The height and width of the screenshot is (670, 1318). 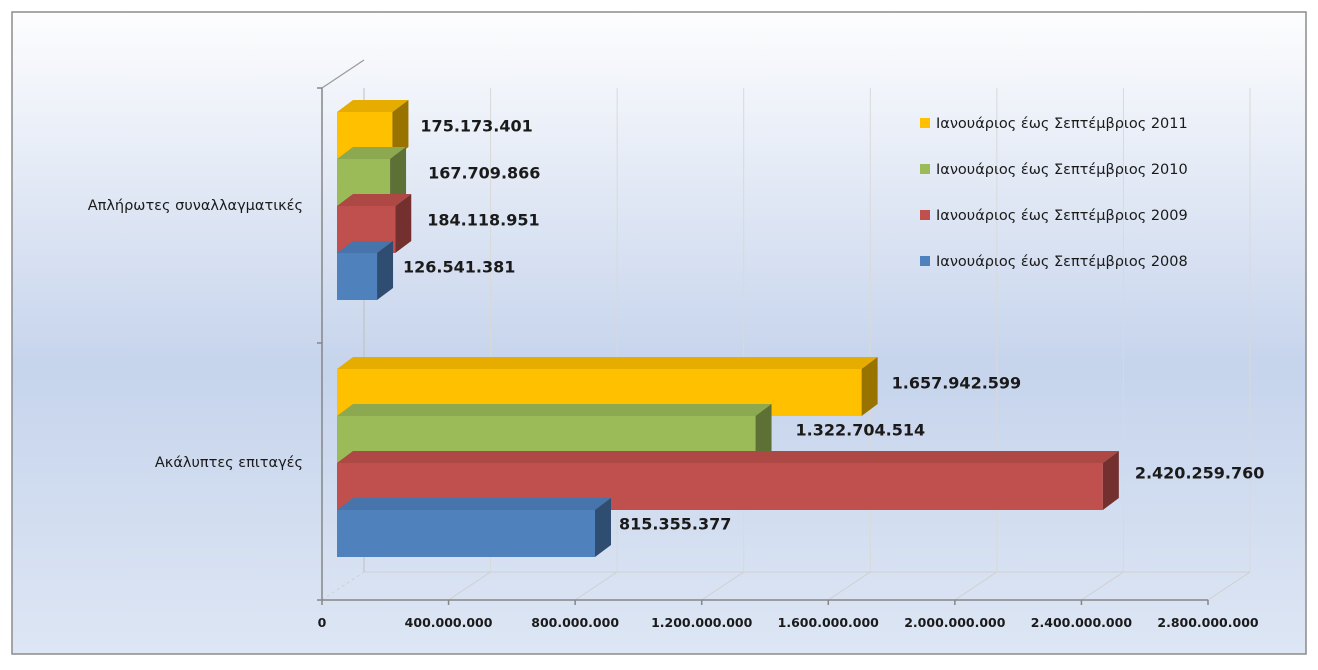 I want to click on x-tick-label: 1.200.000.000, so click(x=702, y=622).